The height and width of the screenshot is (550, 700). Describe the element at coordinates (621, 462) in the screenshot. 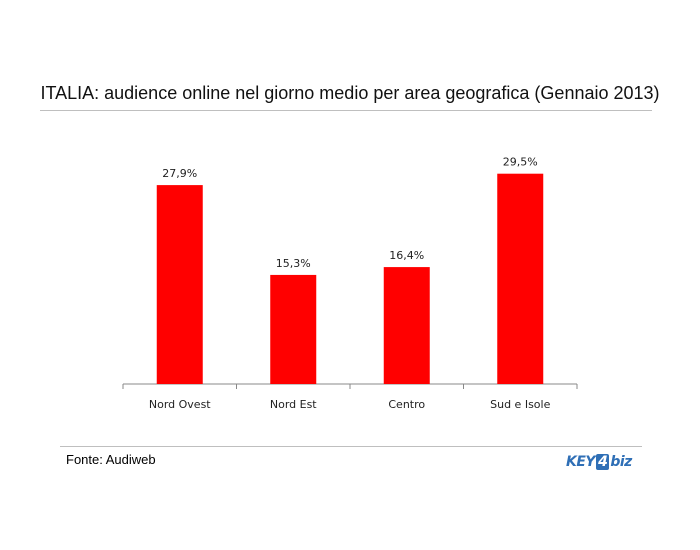

I see `logo-biz: biz` at that location.